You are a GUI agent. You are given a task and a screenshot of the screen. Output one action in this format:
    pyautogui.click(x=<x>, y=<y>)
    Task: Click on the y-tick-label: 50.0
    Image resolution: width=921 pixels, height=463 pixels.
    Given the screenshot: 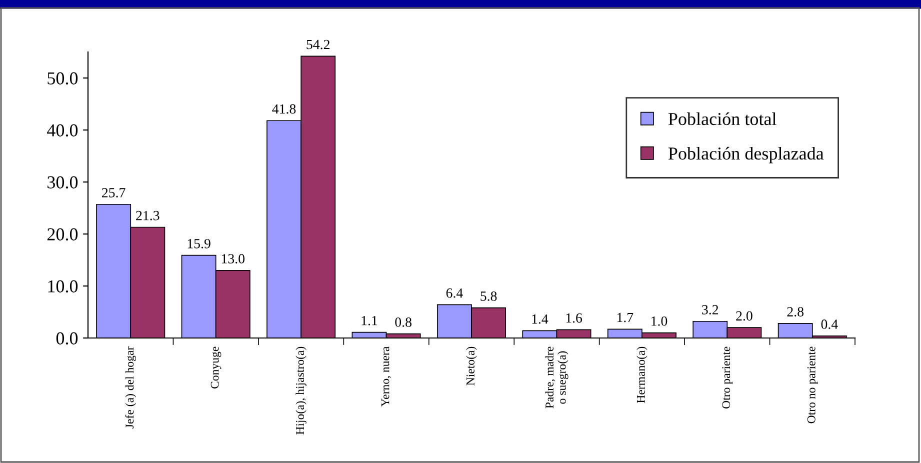 What is the action you would take?
    pyautogui.click(x=63, y=78)
    